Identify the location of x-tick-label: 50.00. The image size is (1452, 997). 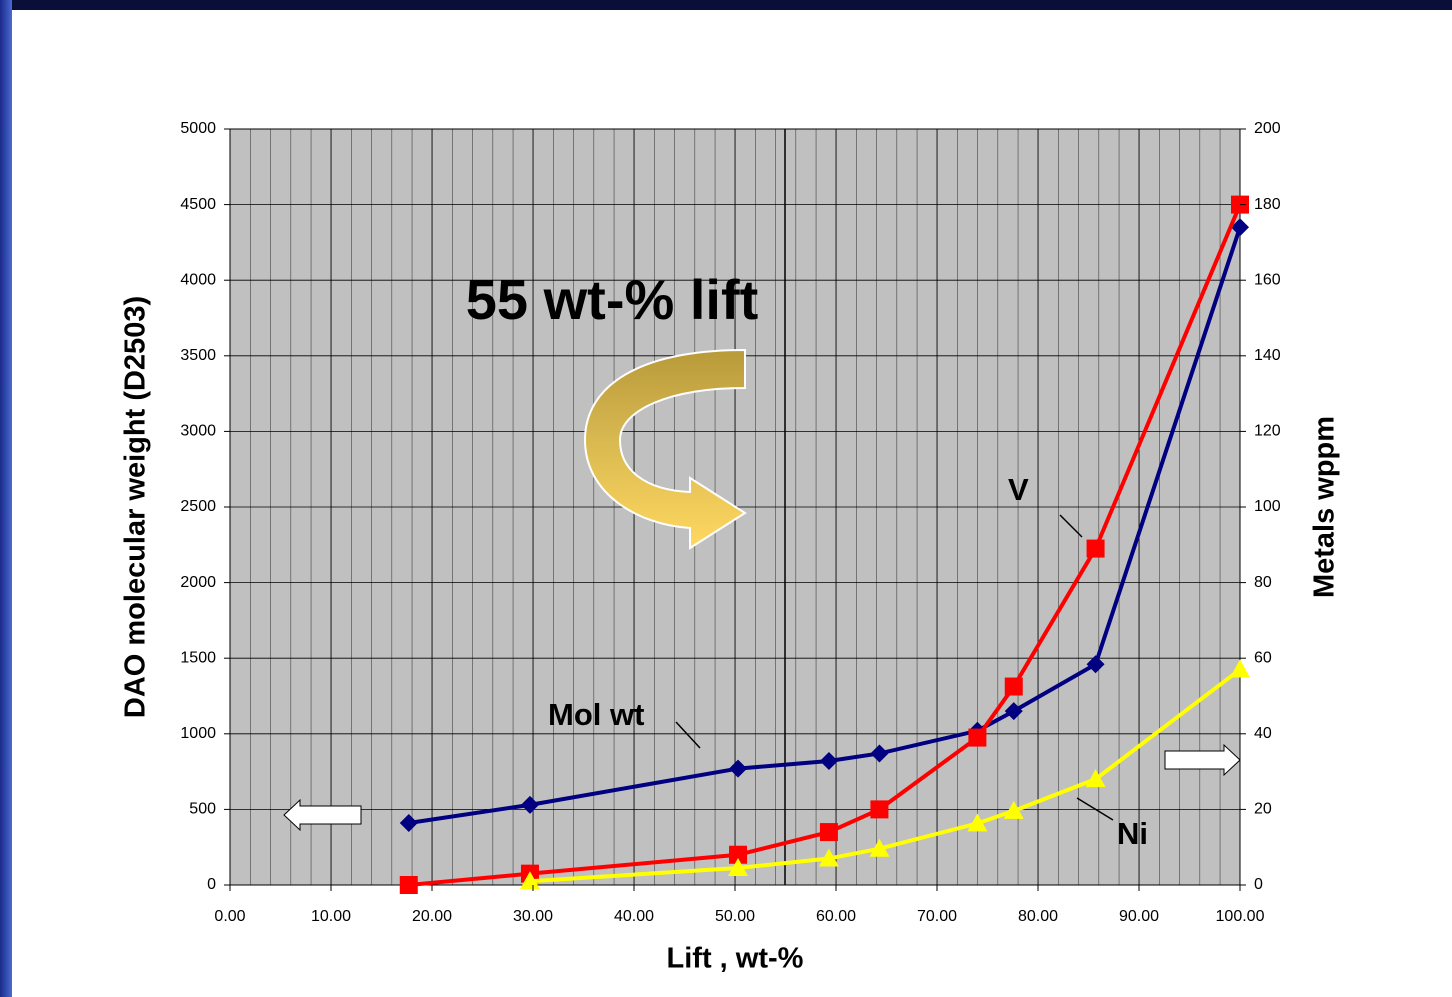
(735, 916).